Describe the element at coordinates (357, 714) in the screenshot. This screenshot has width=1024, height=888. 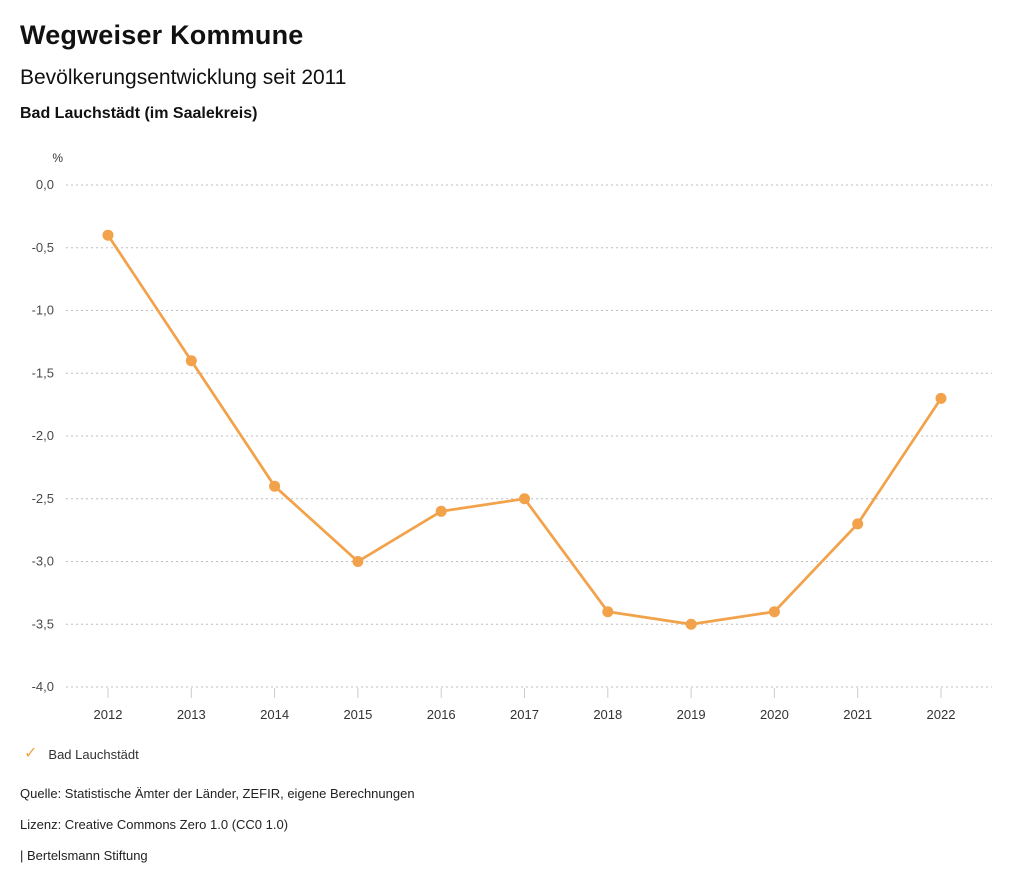
I see `x-tick-label: 2015` at that location.